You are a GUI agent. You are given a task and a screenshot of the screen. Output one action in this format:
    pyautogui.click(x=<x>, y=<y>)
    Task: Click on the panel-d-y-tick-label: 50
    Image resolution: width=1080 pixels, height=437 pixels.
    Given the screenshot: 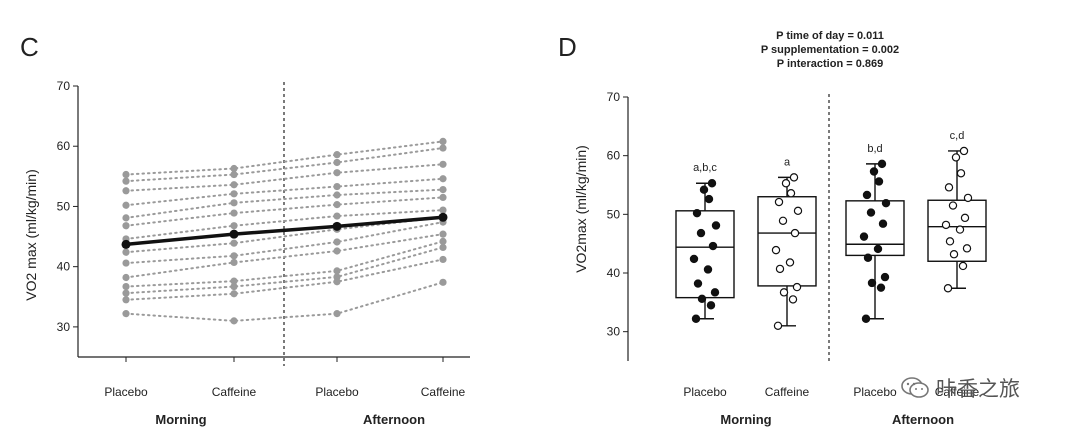 What is the action you would take?
    pyautogui.click(x=614, y=214)
    